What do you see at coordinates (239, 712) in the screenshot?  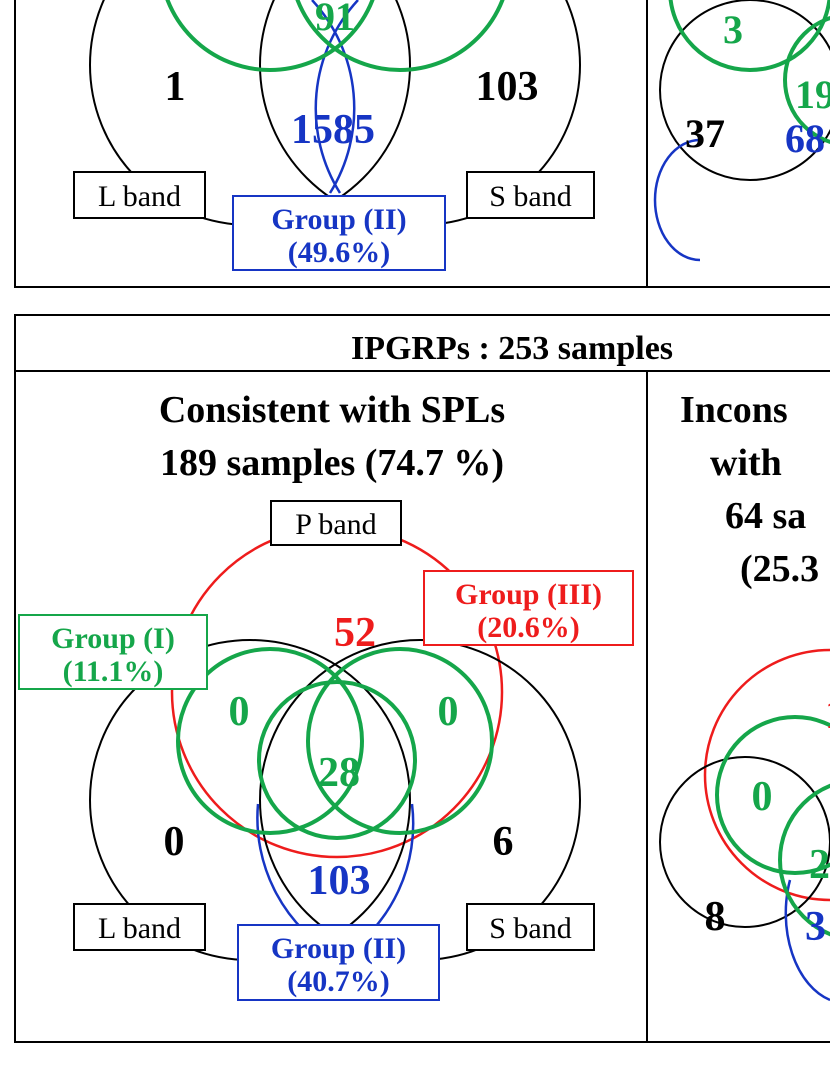 I see `pl-value: 0` at bounding box center [239, 712].